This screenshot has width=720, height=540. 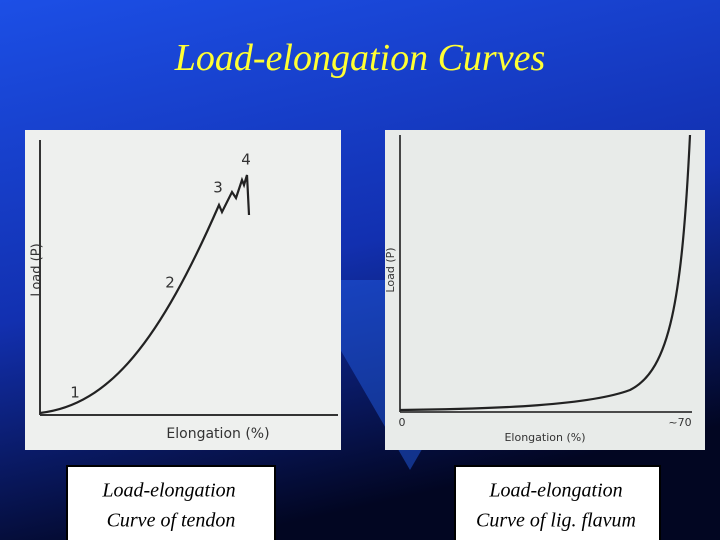 I want to click on caption-box: Load-elongation Curve of lig. flavum, so click(x=557, y=502).